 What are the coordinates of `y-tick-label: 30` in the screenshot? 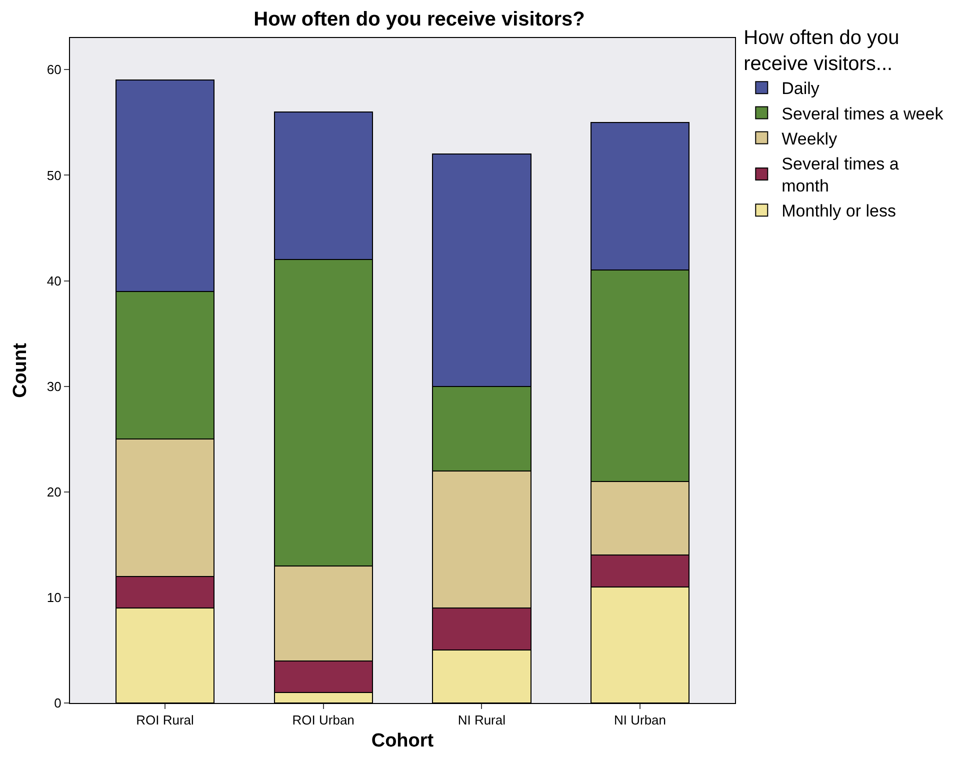 It's located at (54, 386).